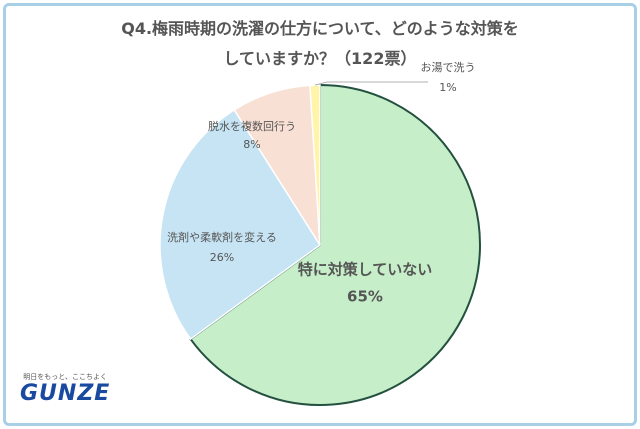  Describe the element at coordinates (365, 297) in the screenshot. I see `value-label: 65%` at that location.